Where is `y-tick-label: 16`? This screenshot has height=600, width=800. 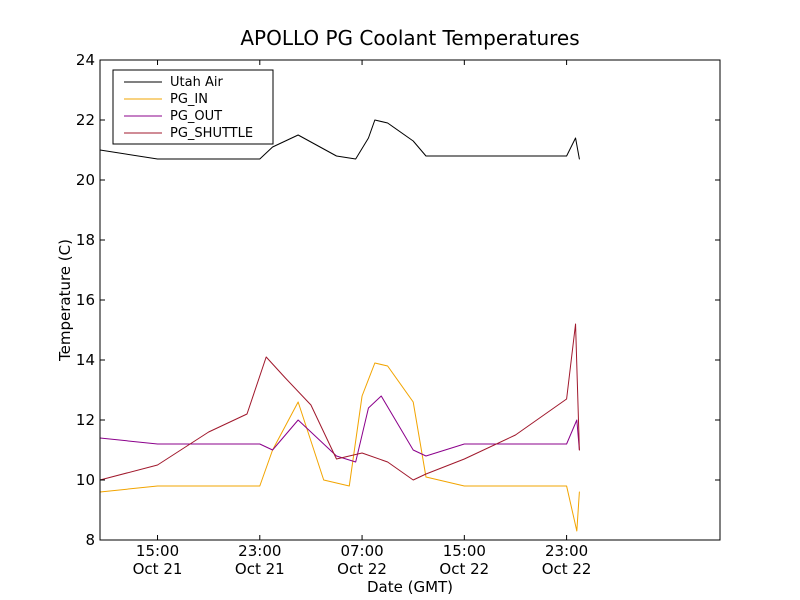
y-tick-label: 16 is located at coordinates (85, 300).